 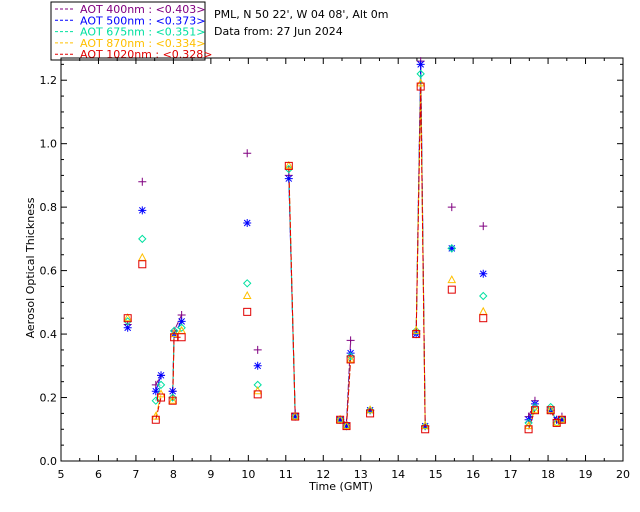 What do you see at coordinates (398, 474) in the screenshot?
I see `x-tick-label: 14` at bounding box center [398, 474].